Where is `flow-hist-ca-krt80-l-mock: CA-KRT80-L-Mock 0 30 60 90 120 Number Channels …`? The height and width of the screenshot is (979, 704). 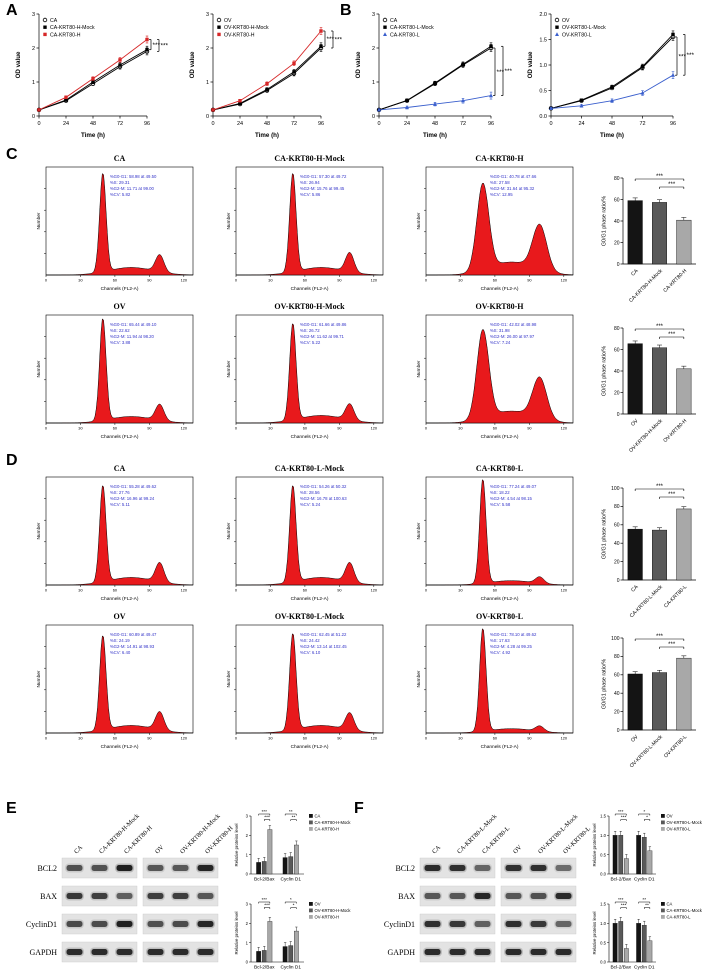 flow-hist-ca-krt80-l-mock: CA-KRT80-L-Mock 0 30 60 90 120 Number Channels … is located at coordinates (302, 532).